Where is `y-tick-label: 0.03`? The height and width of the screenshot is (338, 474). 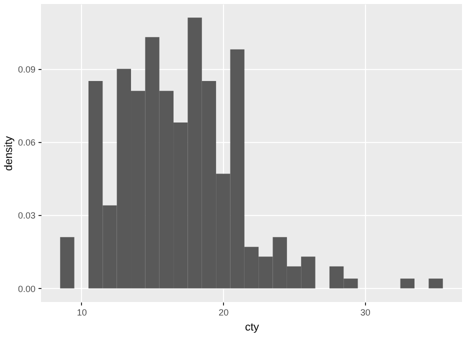
y-tick-label: 0.03 is located at coordinates (27, 215).